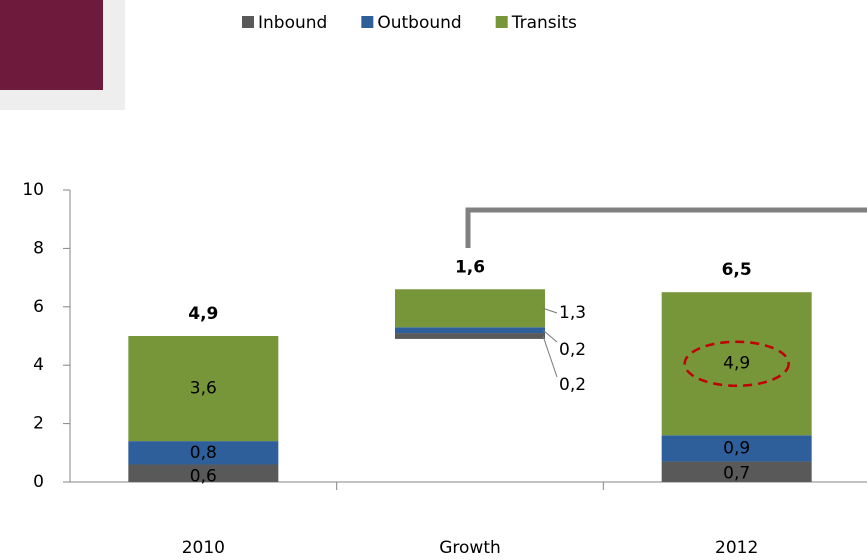 The image size is (867, 560). I want to click on y-tick-label: 0, so click(38, 482).